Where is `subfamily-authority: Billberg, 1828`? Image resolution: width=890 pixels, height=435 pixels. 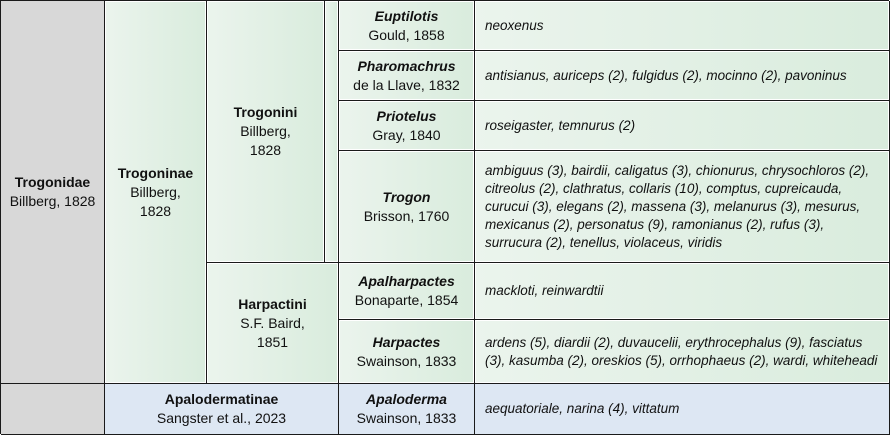
subfamily-authority: Billberg, 1828 is located at coordinates (155, 201).